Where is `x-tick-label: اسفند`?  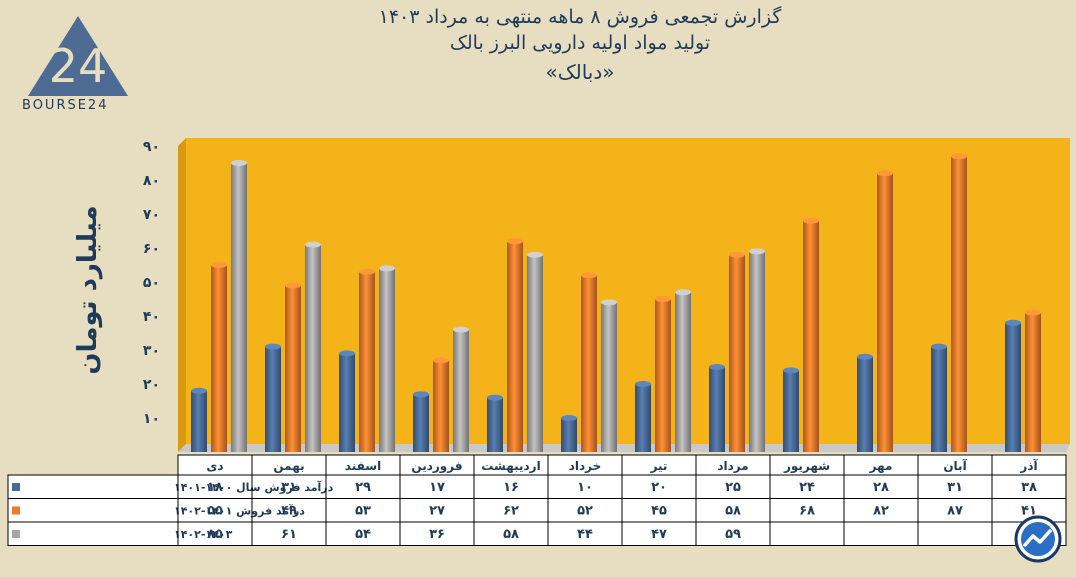 x-tick-label: اسفند is located at coordinates (363, 466).